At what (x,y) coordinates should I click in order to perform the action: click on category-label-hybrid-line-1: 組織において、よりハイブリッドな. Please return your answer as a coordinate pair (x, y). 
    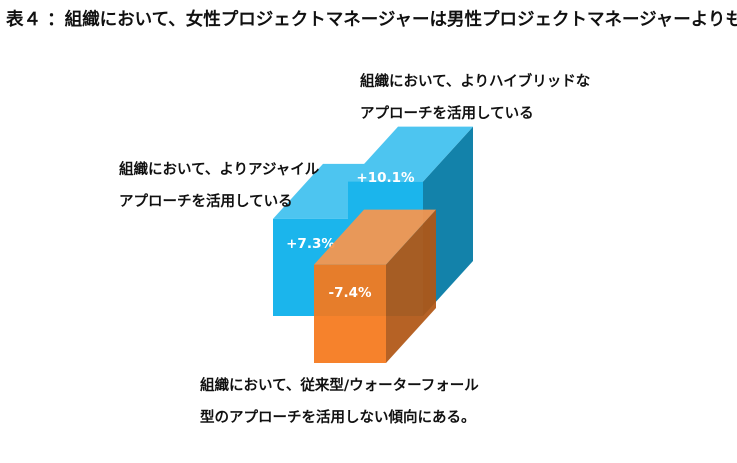
    Looking at the image, I should click on (475, 82).